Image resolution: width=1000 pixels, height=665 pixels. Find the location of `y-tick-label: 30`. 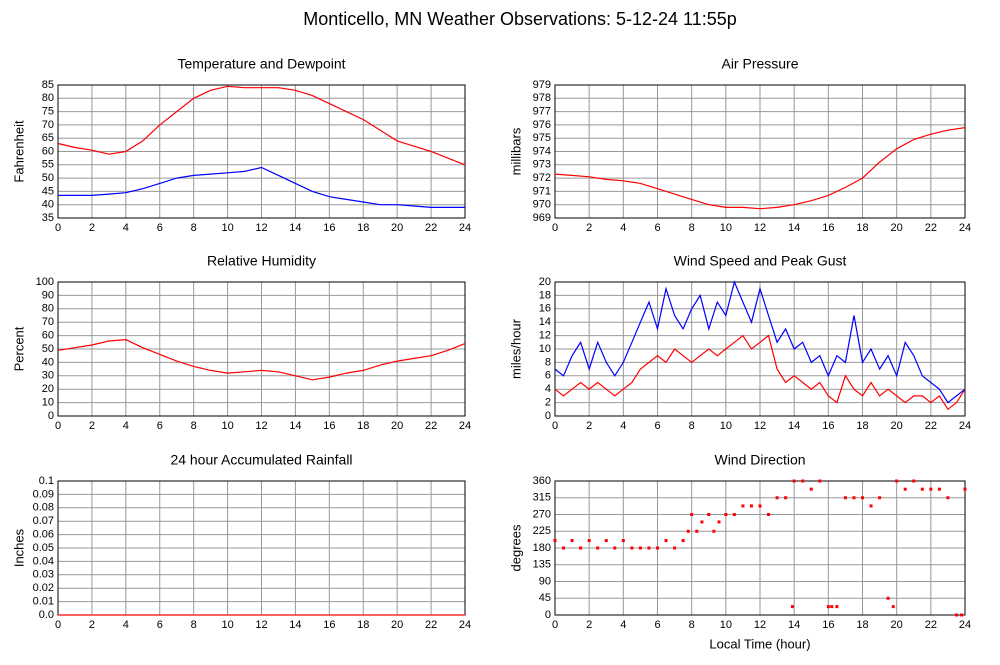

y-tick-label: 30 is located at coordinates (48, 376).